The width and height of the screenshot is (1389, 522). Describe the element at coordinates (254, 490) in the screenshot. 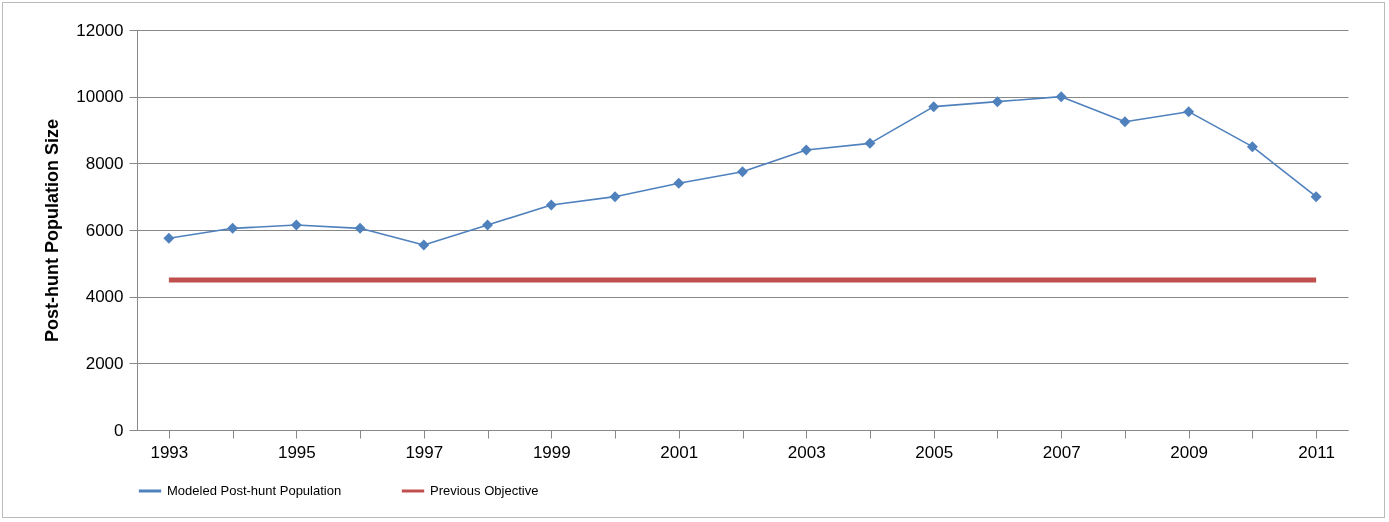

I see `legend-label: Modeled Post-hunt Population` at that location.